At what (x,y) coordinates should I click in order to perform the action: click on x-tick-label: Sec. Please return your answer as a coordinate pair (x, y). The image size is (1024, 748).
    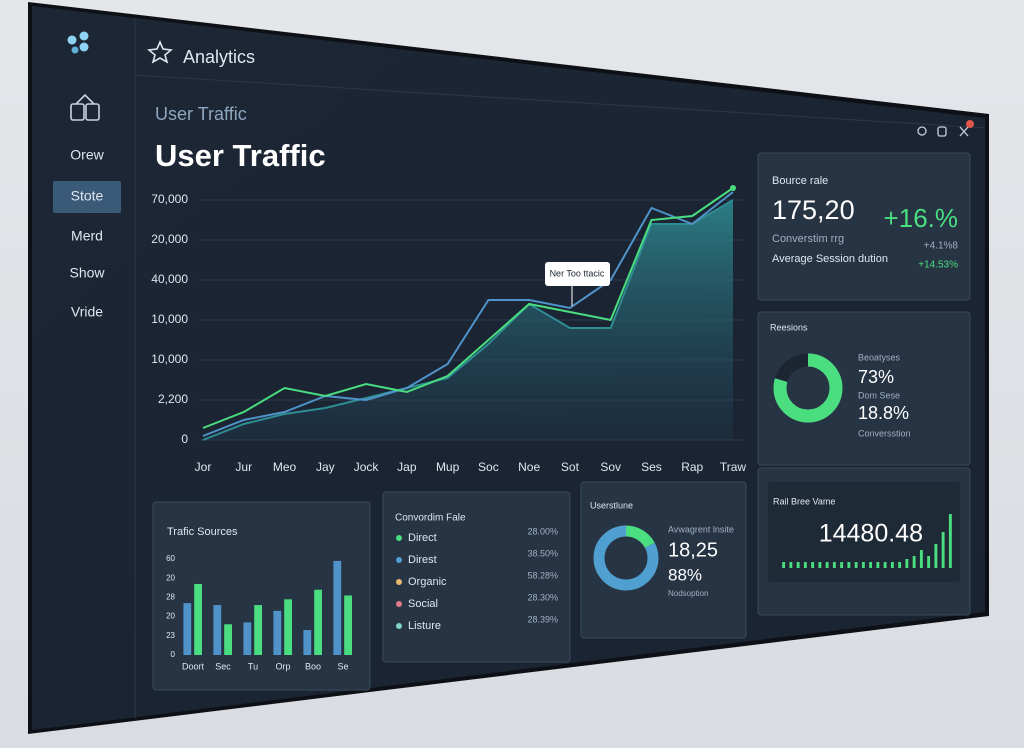
    Looking at the image, I should click on (223, 666).